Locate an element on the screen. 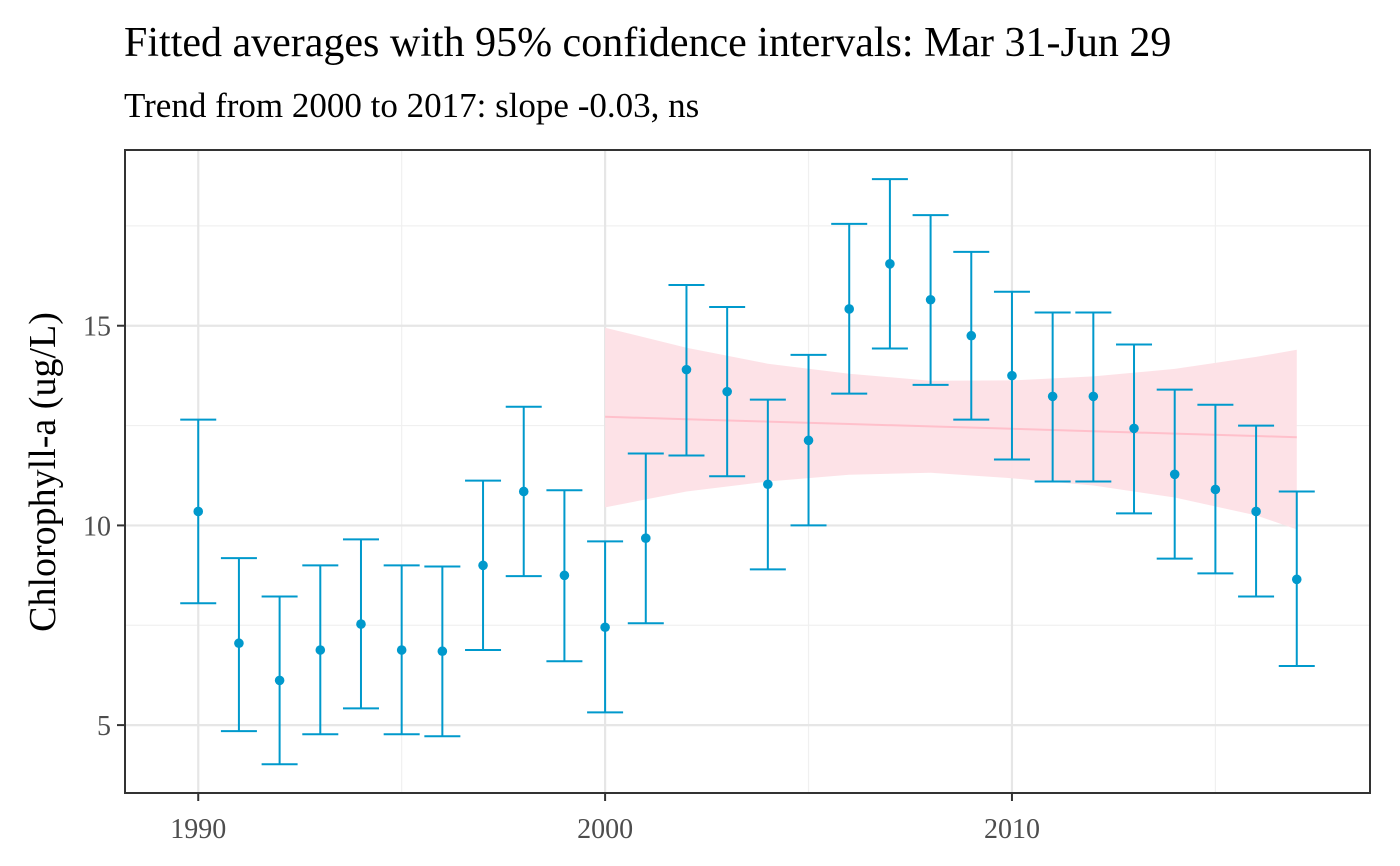 Image resolution: width=1400 pixels, height=866 pixels. data-point-1992 is located at coordinates (279, 680).